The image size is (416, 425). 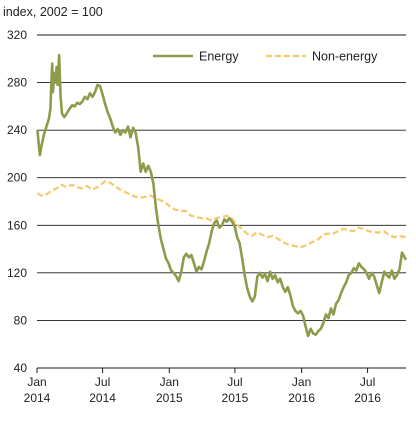 I want to click on y-tick-label: 40, so click(x=21, y=368).